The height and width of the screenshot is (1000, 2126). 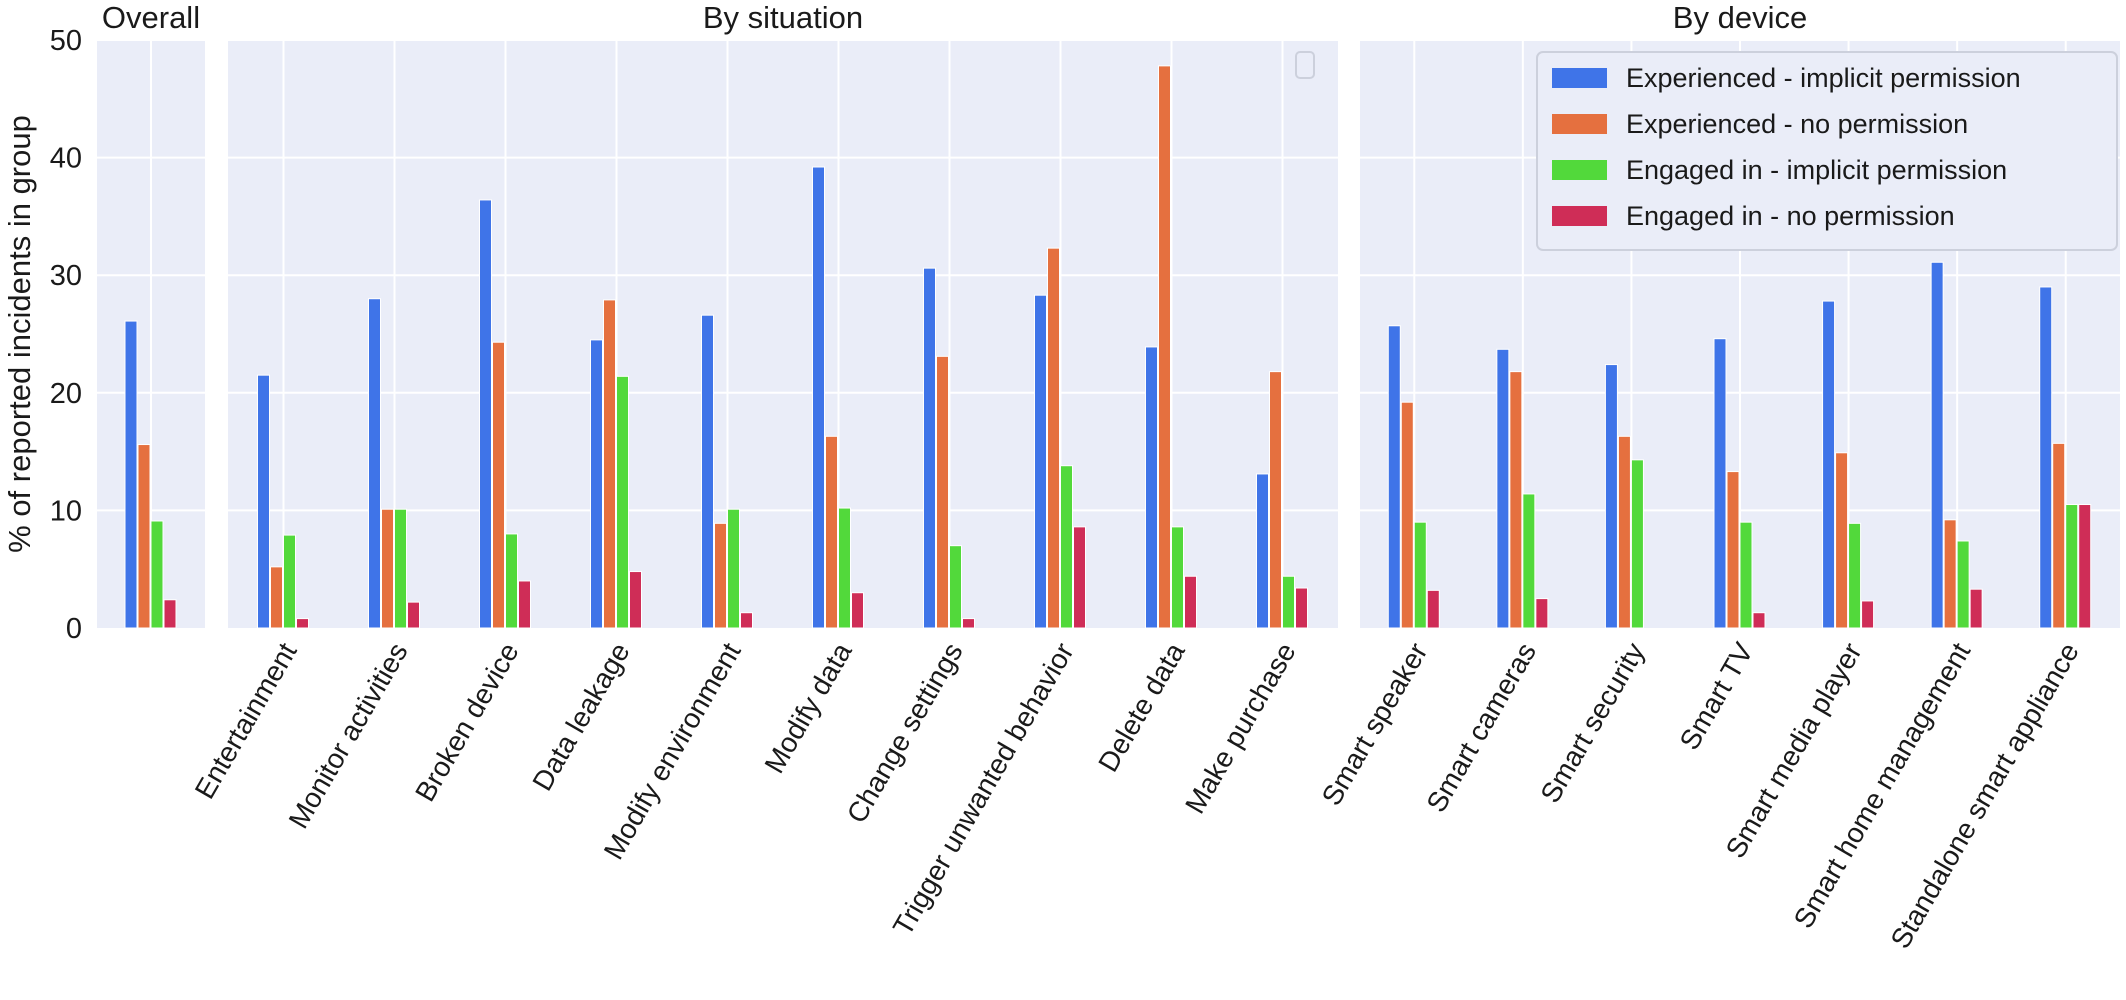 I want to click on category-label: Monitor activities, so click(x=348, y=736).